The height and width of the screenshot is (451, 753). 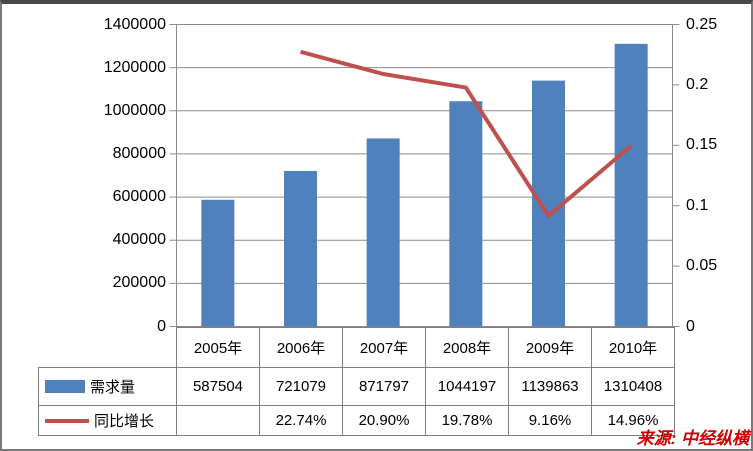 What do you see at coordinates (134, 67) in the screenshot?
I see `y-axis-left-label: 1200000` at bounding box center [134, 67].